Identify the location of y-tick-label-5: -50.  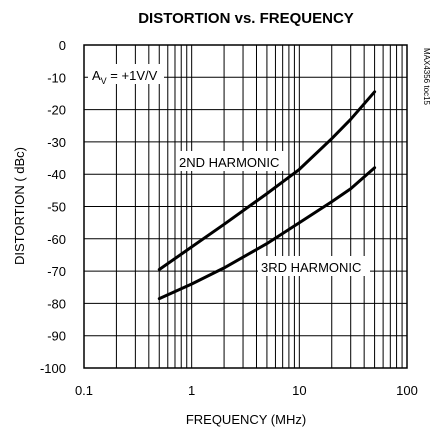
(56, 207).